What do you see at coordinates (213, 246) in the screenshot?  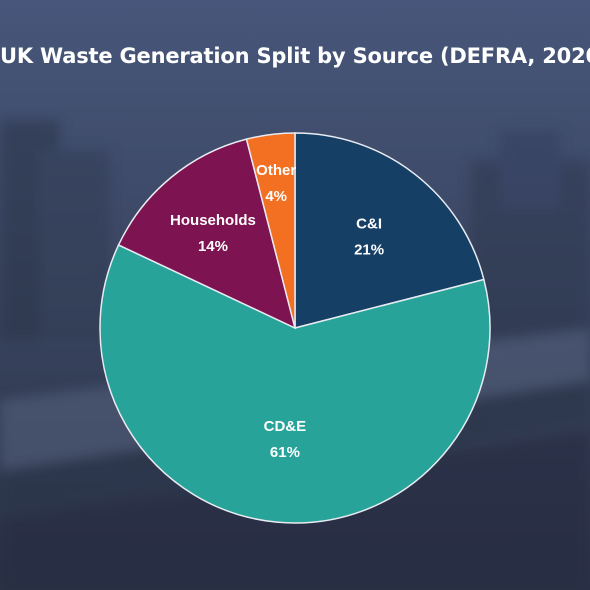 I see `slice-value-households: 14%` at bounding box center [213, 246].